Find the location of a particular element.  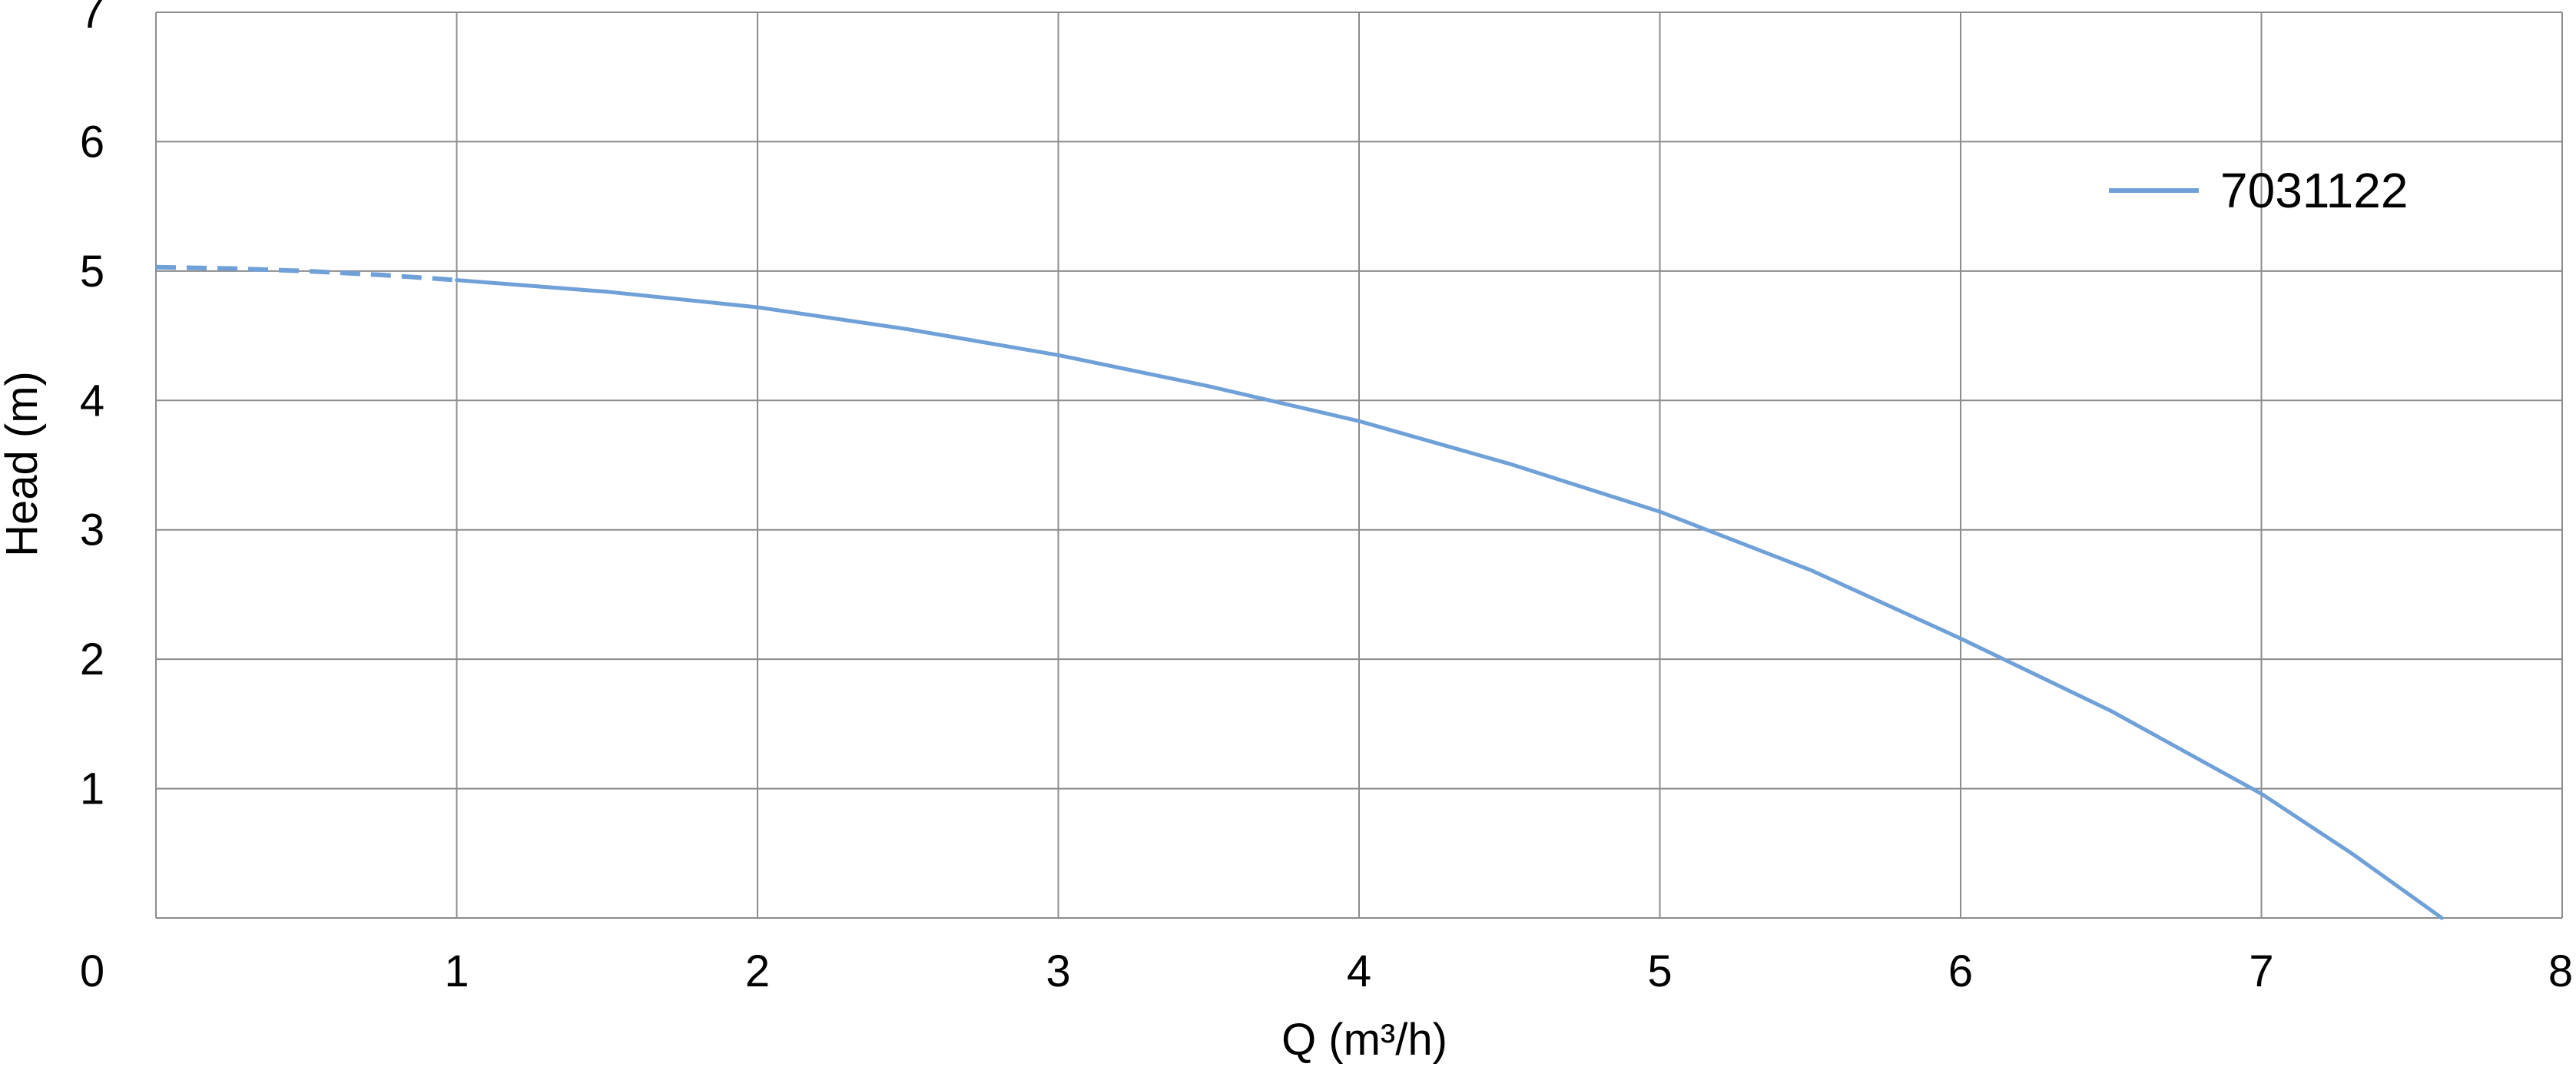

x-tick-label: 8 is located at coordinates (2560, 971).